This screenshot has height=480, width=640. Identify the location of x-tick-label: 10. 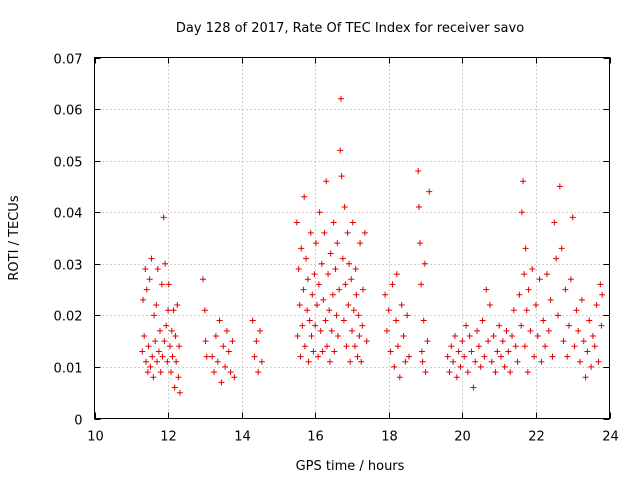
(95, 437).